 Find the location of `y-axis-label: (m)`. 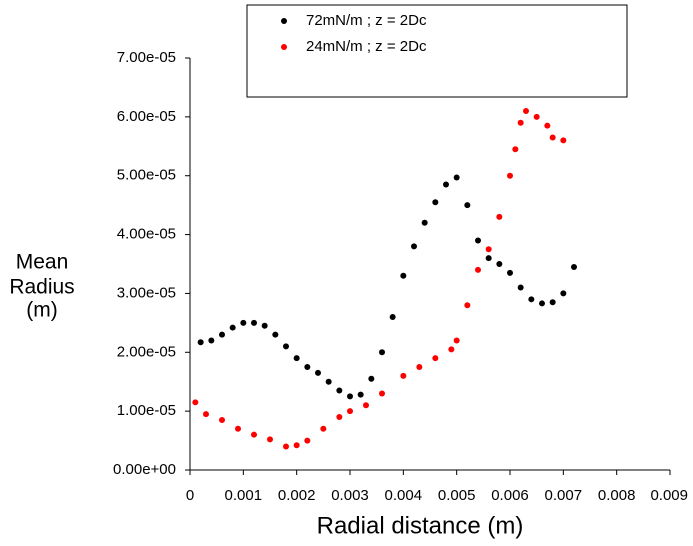

y-axis-label: (m) is located at coordinates (41, 310).